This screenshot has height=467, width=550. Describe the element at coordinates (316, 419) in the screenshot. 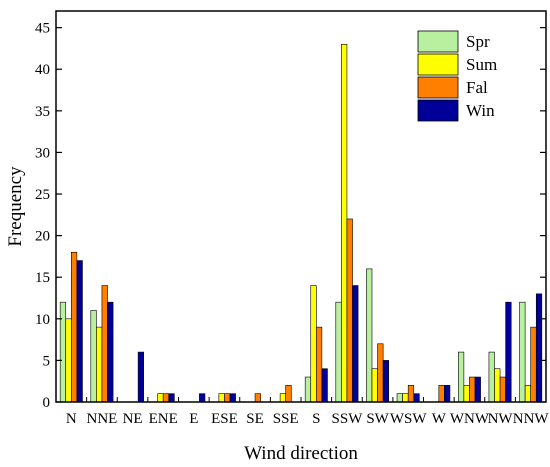

I see `x-tick-label: S` at that location.